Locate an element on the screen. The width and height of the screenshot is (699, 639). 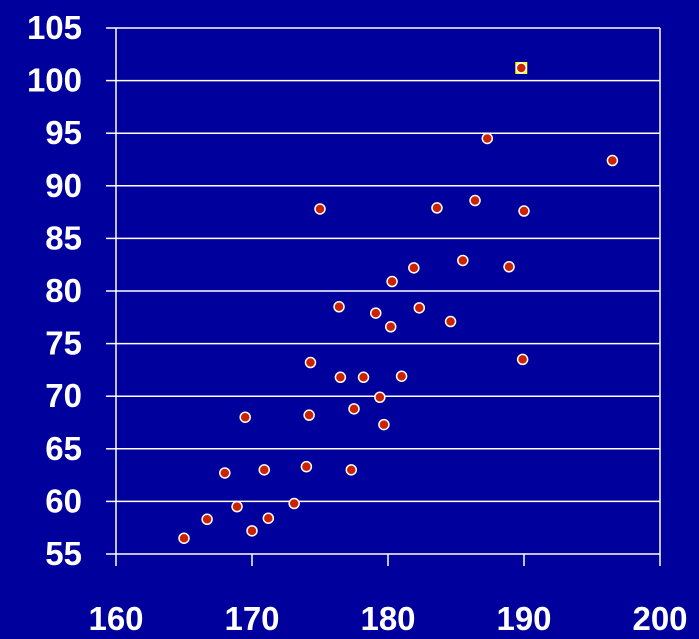
y-tick-label-60: 60 is located at coordinates (63, 500).